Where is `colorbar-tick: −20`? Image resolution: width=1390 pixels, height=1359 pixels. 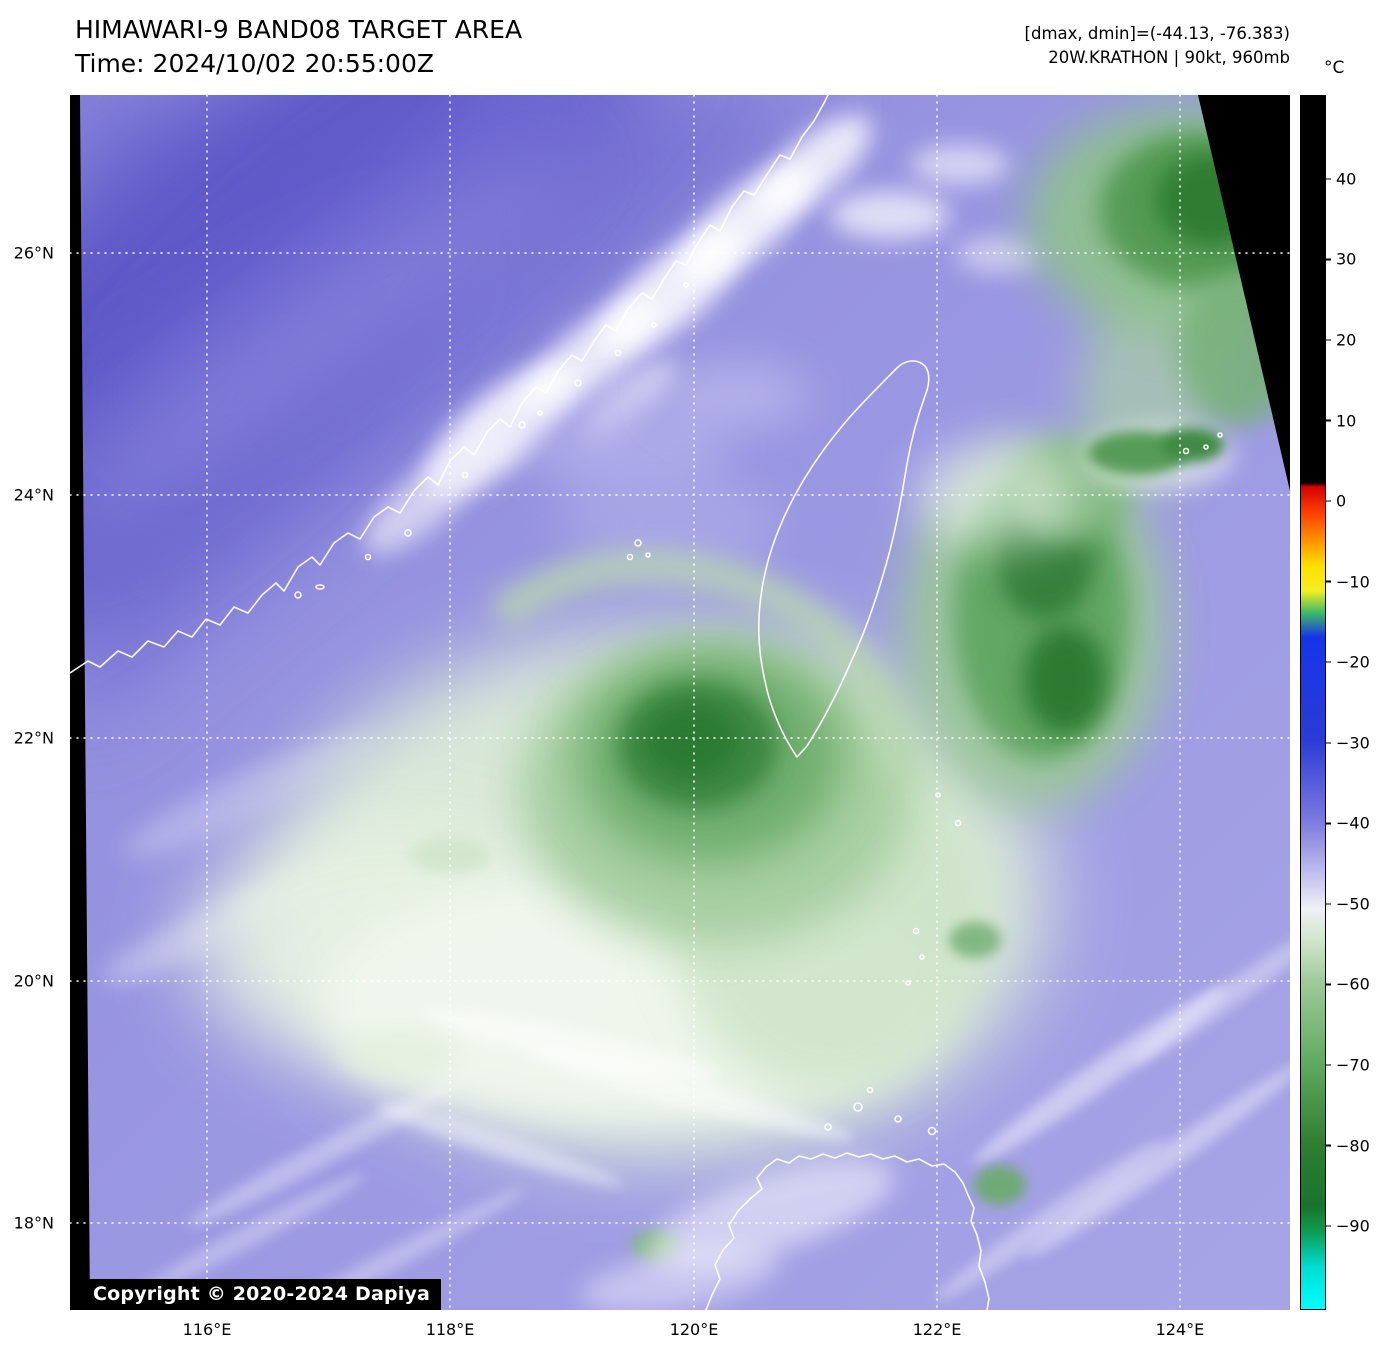 colorbar-tick: −20 is located at coordinates (1348, 662).